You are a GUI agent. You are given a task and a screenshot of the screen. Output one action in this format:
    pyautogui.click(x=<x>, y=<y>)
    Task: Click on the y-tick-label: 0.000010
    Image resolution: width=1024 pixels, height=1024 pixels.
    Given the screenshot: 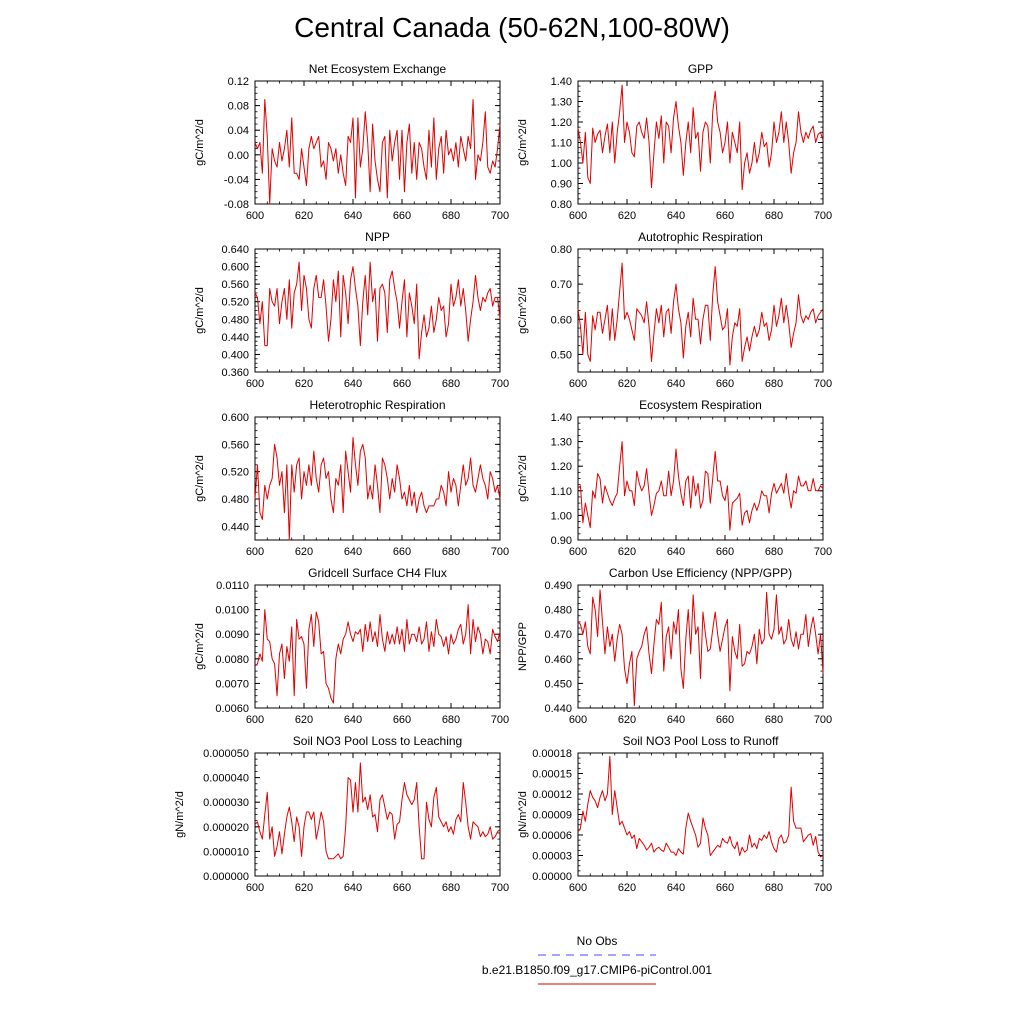 What is the action you would take?
    pyautogui.click(x=226, y=852)
    